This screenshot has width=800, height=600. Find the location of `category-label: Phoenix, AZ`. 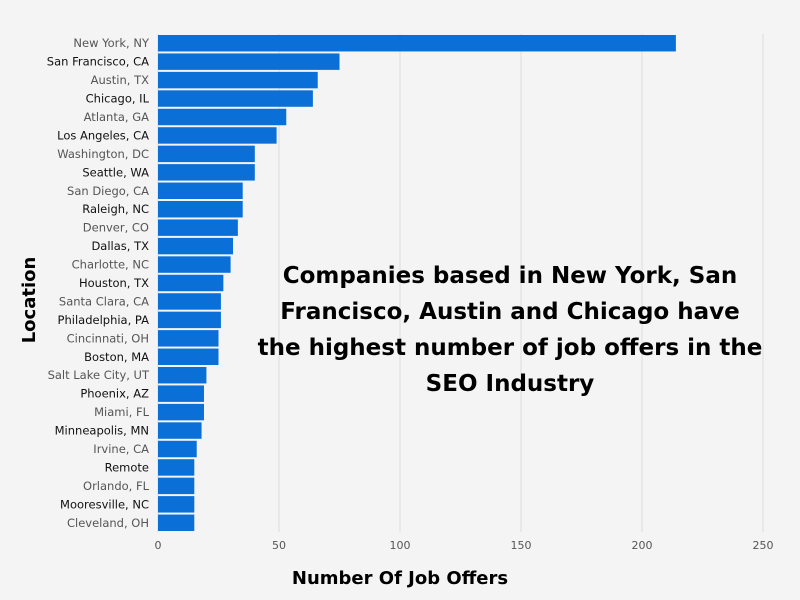

category-label: Phoenix, AZ is located at coordinates (114, 394).